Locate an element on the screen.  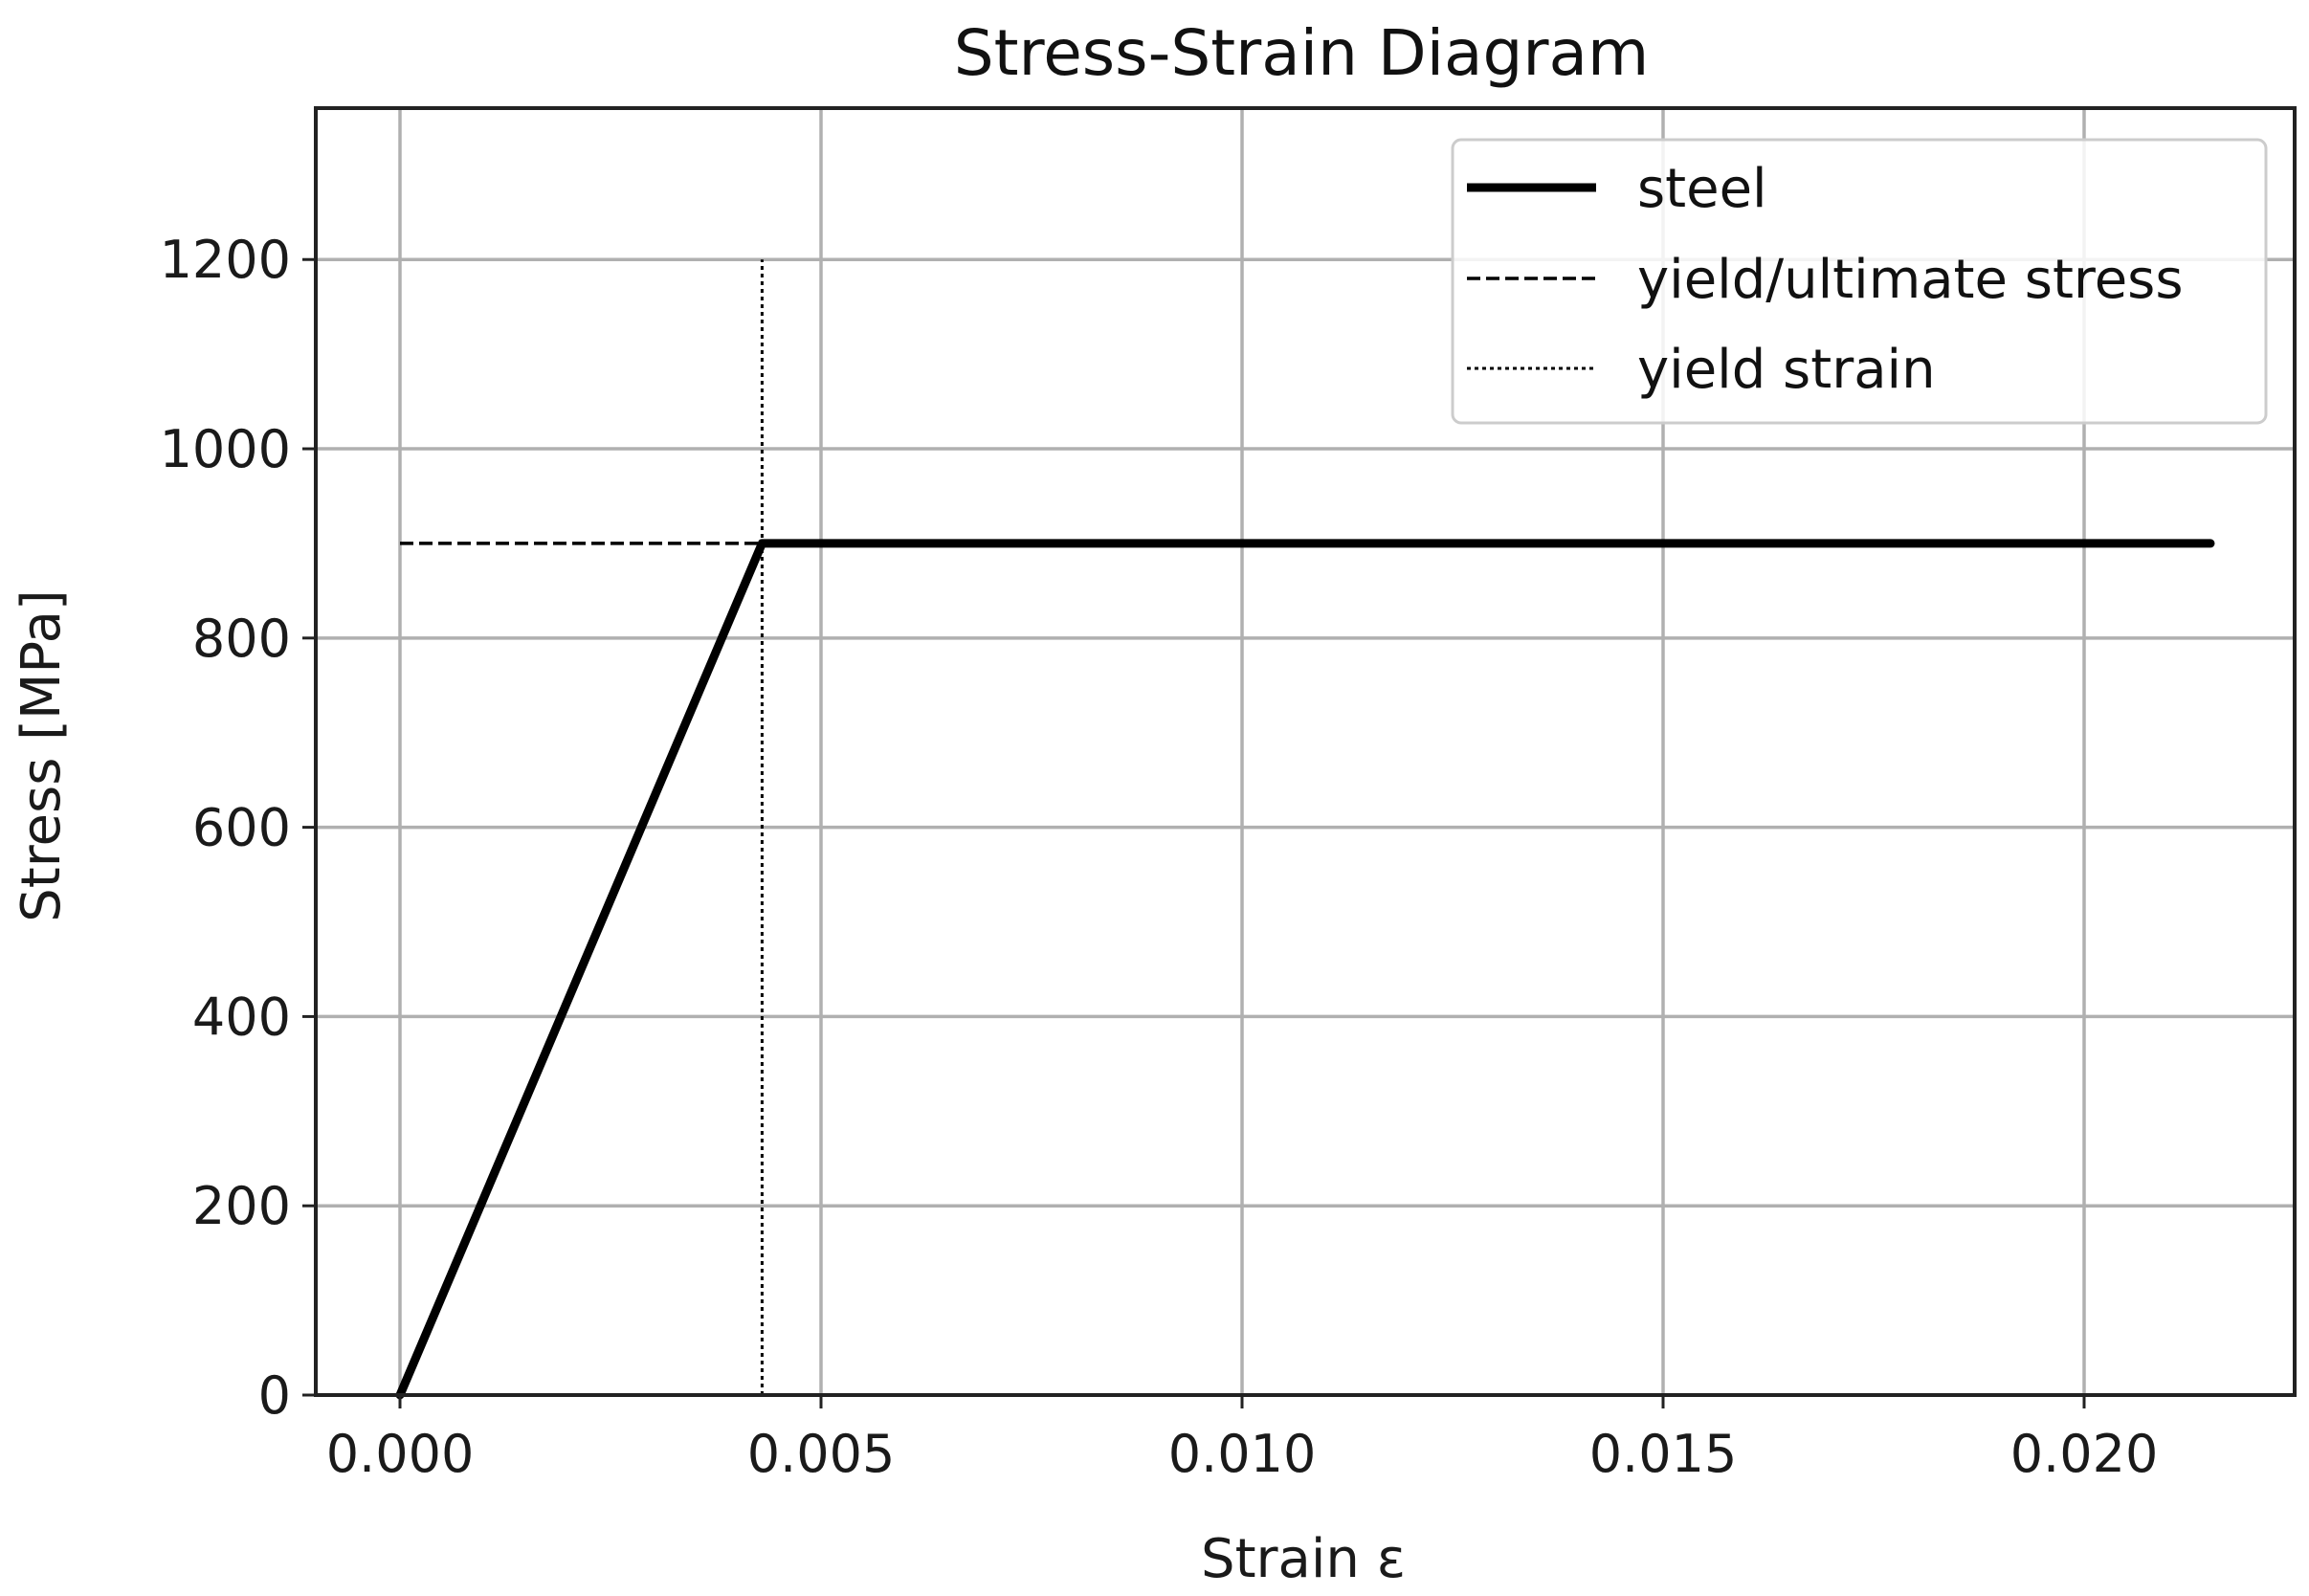
y-axis-title: Stress [MPa] is located at coordinates (42, 755).